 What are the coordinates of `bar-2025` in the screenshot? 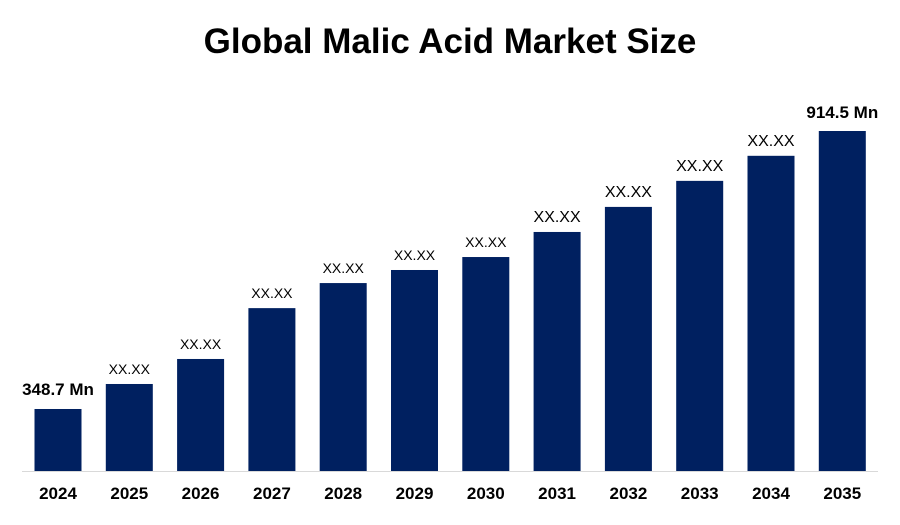 It's located at (129, 427).